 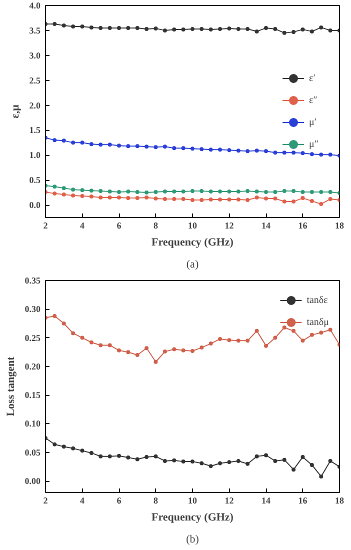 What do you see at coordinates (35, 155) in the screenshot?
I see `y-tick-label: 1.0` at bounding box center [35, 155].